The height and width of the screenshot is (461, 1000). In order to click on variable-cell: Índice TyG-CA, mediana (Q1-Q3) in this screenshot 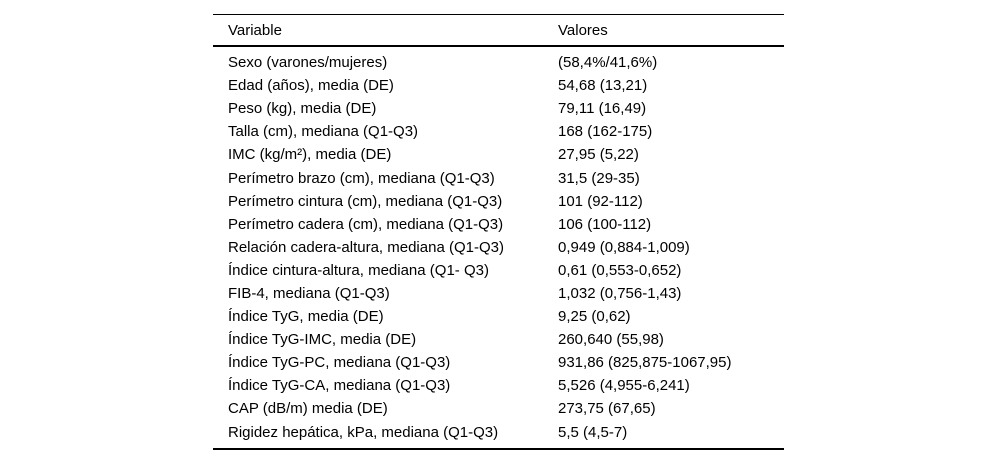, I will do `click(339, 386)`.